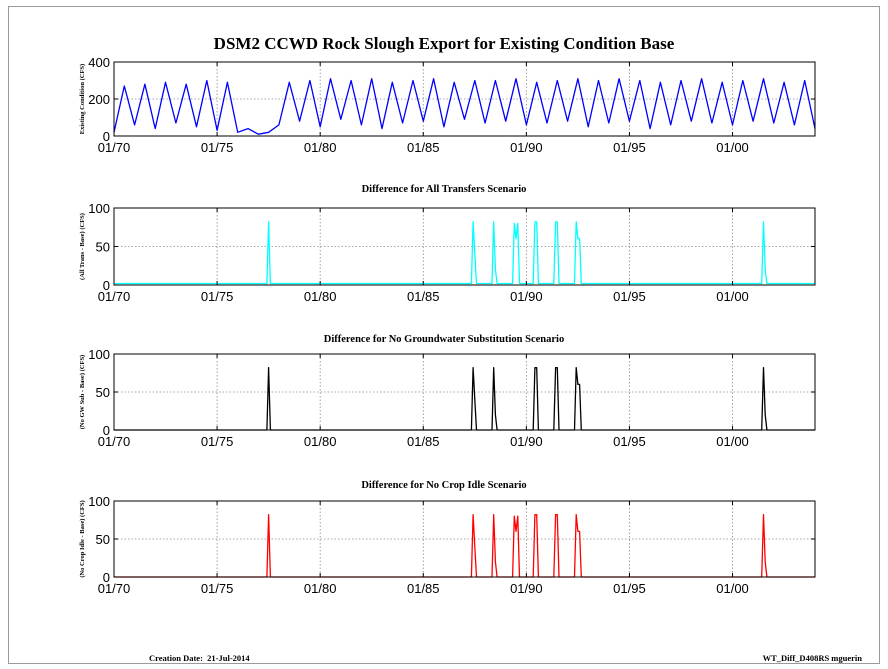 This screenshot has height=669, width=888. I want to click on y-axis-label: (No GW Sub - Base) (CFS), so click(82, 392).